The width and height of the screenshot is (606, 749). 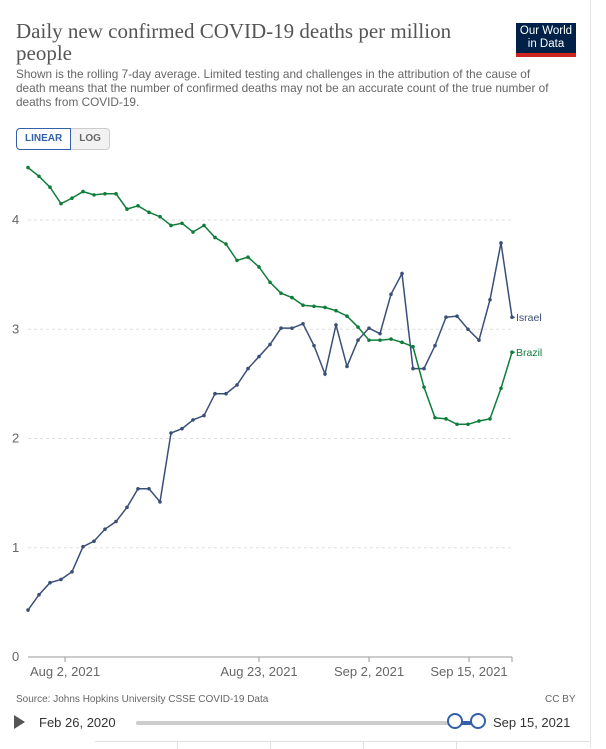 I want to click on series-label-brazil: Brazil, so click(x=529, y=353).